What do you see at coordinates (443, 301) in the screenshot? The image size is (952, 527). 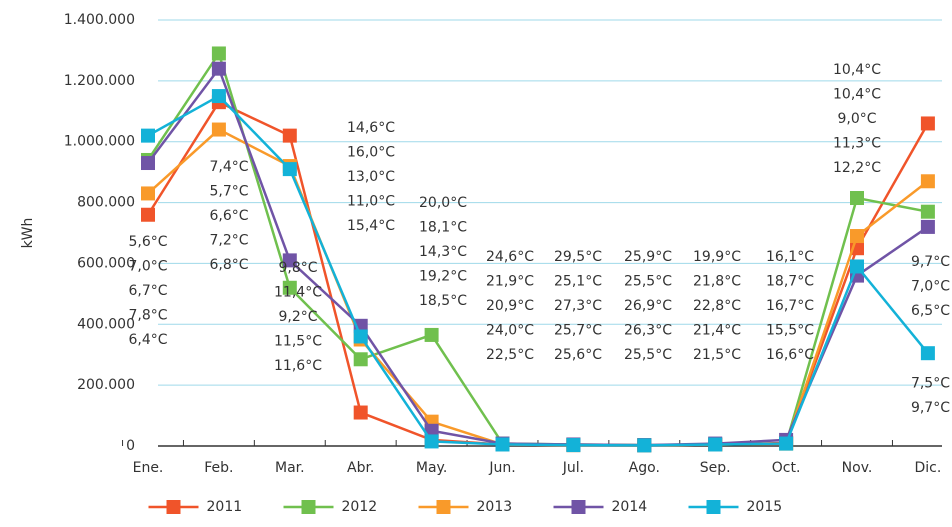 I see `temperature-label: 18,5°C` at bounding box center [443, 301].